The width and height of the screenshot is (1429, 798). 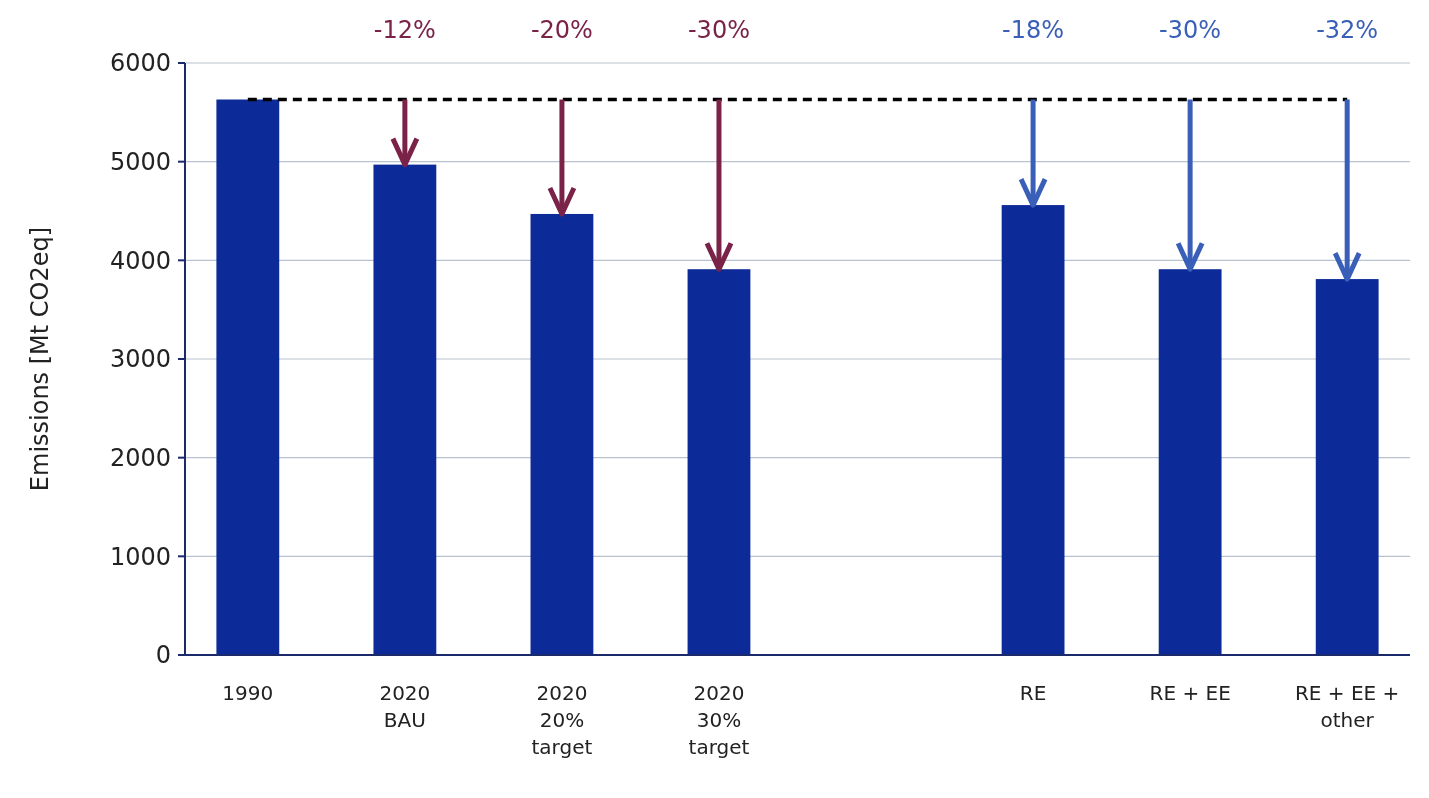 I want to click on y-tick-label: 5000, so click(x=140, y=162).